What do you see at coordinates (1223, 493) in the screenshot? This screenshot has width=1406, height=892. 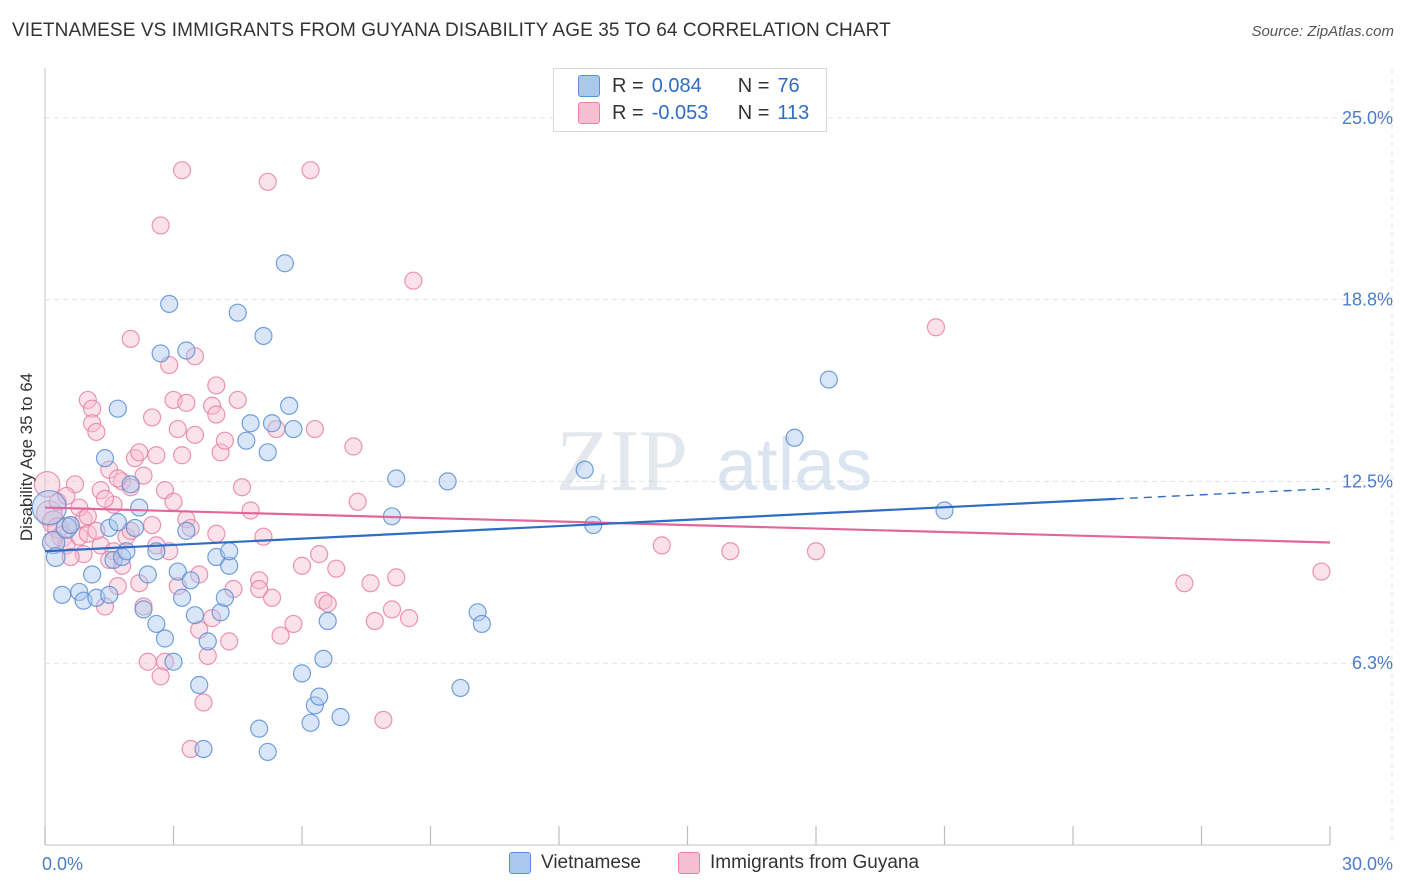 I see `vietnamese-trend-extension` at bounding box center [1223, 493].